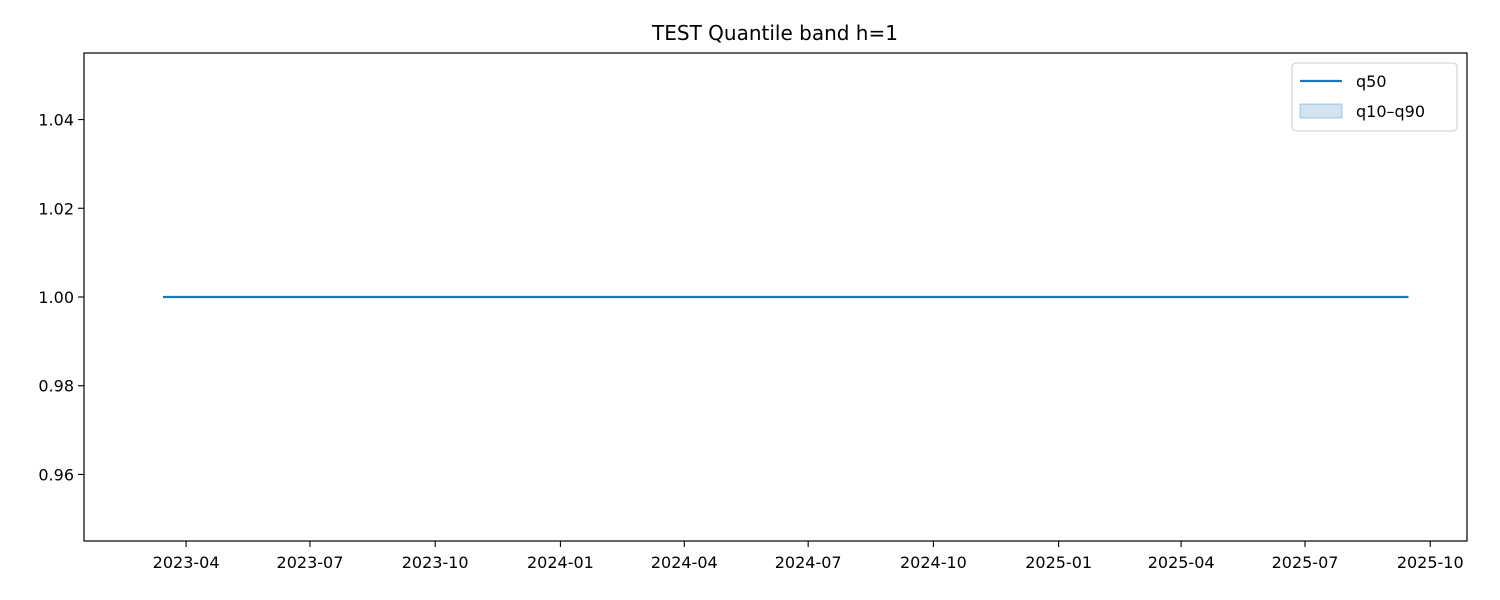  I want to click on x-tick-label: 2024-07, so click(808, 562).